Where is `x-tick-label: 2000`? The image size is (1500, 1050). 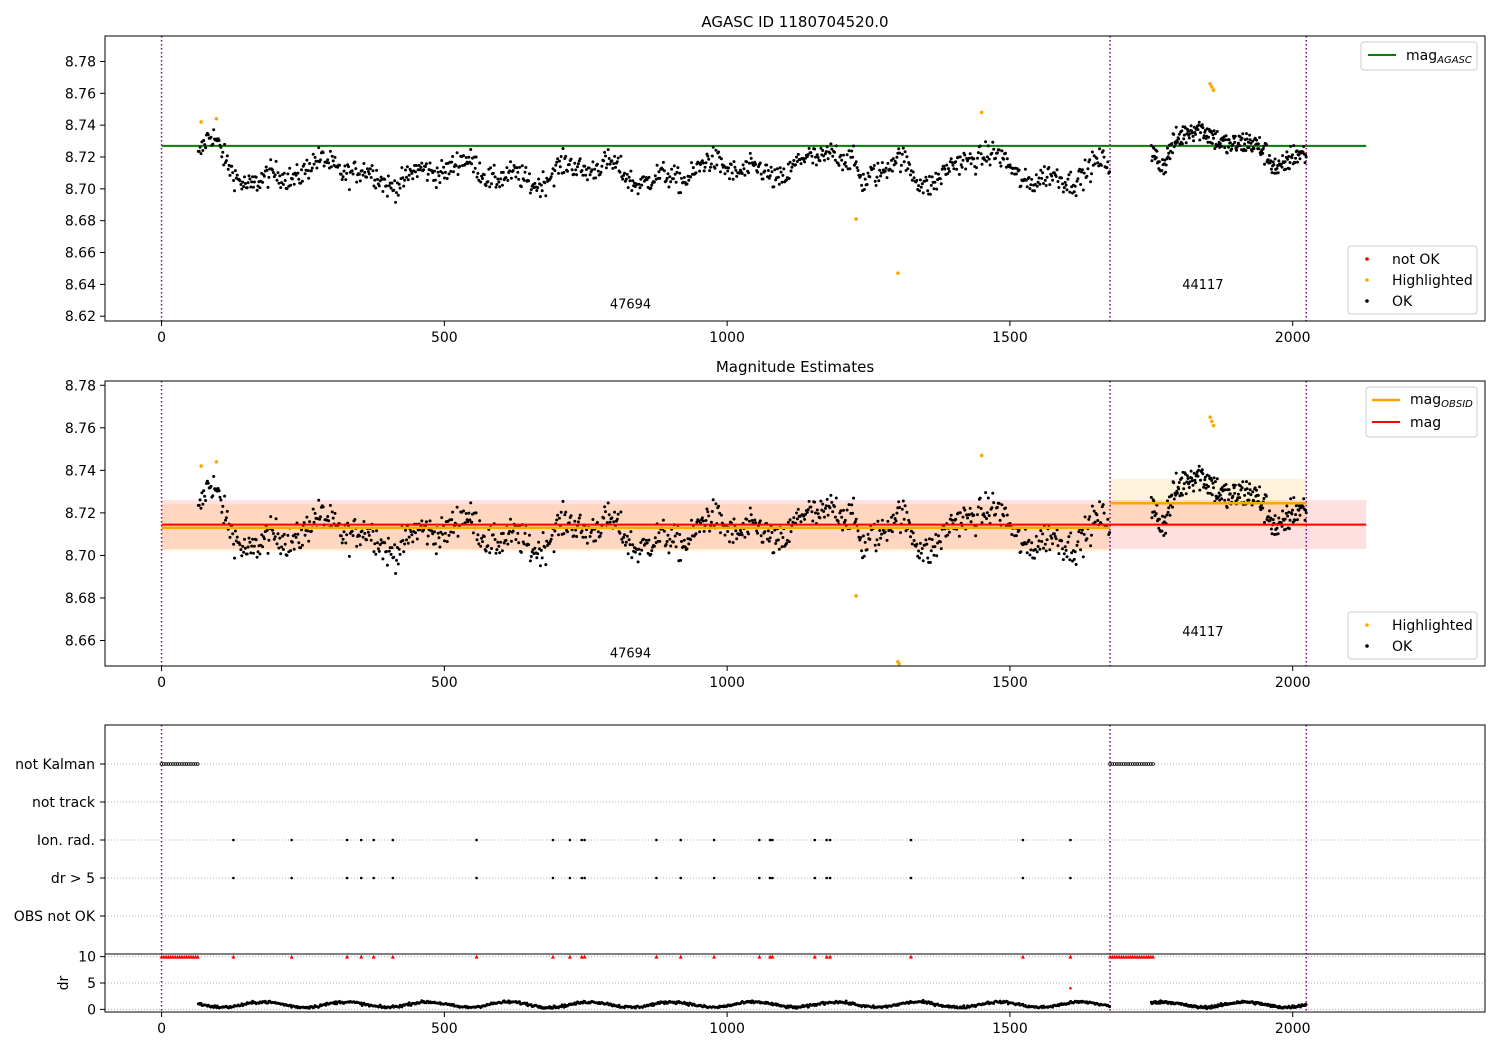
x-tick-label: 2000 is located at coordinates (1293, 1029).